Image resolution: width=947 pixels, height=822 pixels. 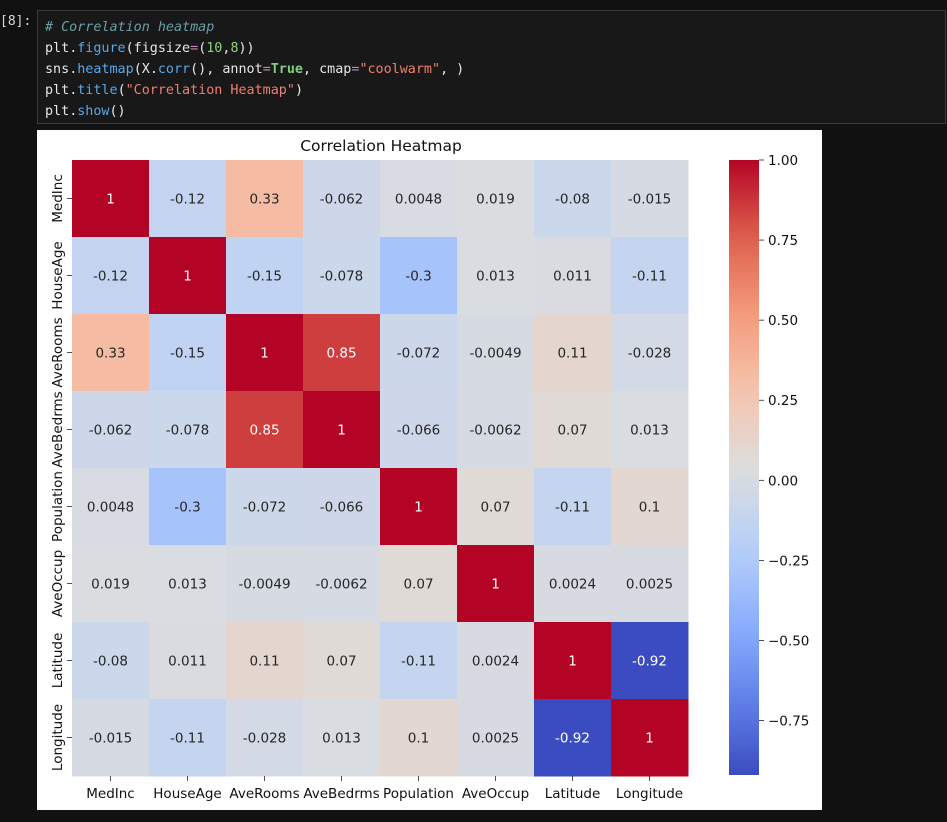 What do you see at coordinates (355, 69) in the screenshot?
I see `code-token: =` at bounding box center [355, 69].